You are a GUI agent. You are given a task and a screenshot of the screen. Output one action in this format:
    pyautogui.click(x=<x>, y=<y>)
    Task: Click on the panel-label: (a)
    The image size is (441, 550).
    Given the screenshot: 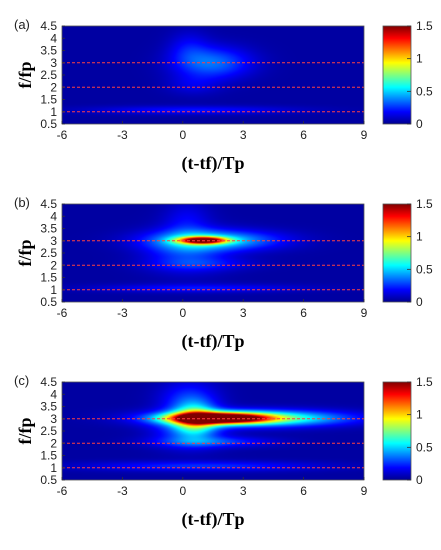 What is the action you would take?
    pyautogui.click(x=22, y=24)
    